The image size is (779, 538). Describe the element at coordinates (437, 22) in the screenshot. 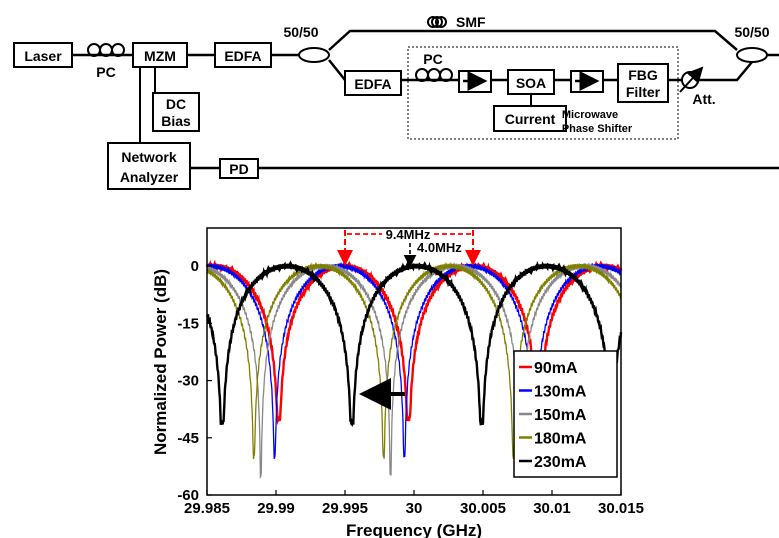

I see `smf-icon` at that location.